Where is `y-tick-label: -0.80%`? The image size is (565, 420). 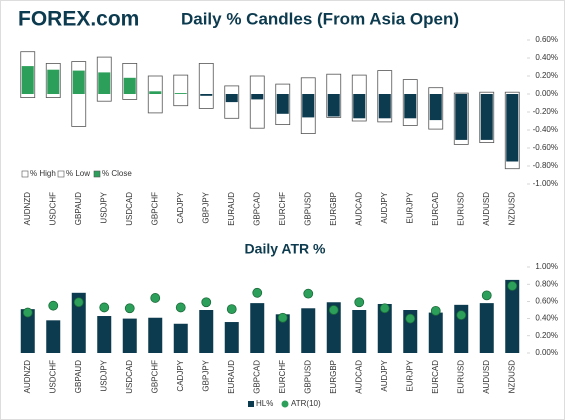 y-tick-label: -0.80% is located at coordinates (545, 165).